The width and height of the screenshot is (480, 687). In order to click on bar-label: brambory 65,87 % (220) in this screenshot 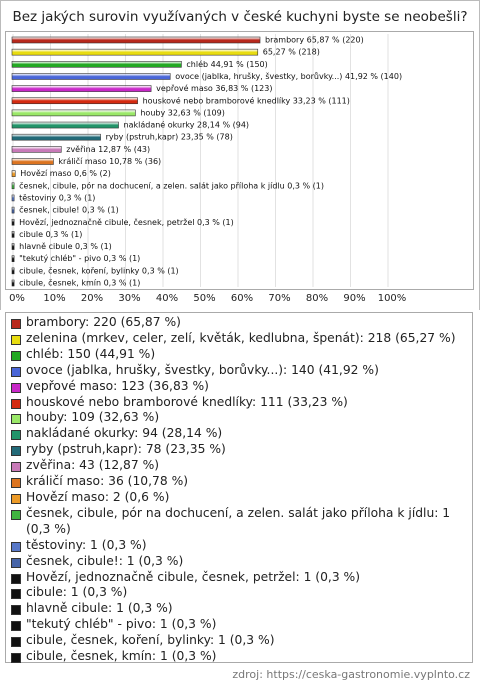, I will do `click(314, 40)`.